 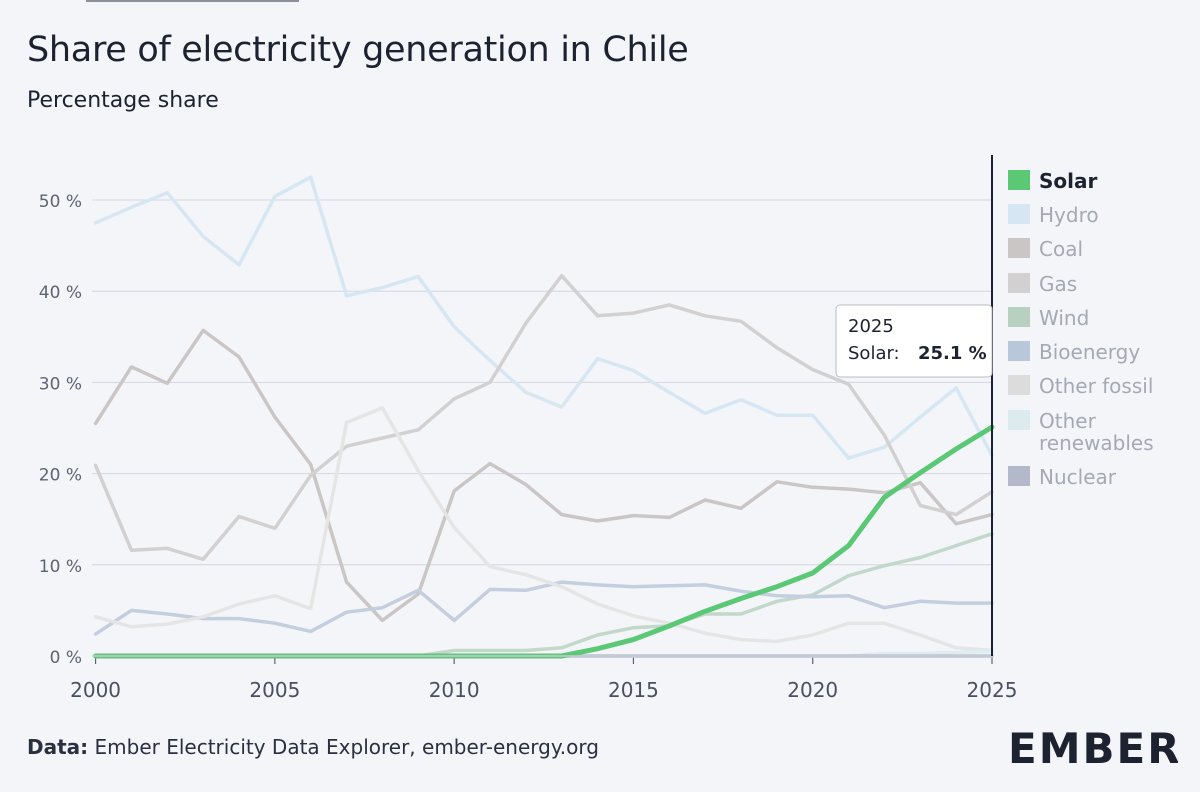 I want to click on legend-swatch-other-renewables, so click(x=1019, y=420).